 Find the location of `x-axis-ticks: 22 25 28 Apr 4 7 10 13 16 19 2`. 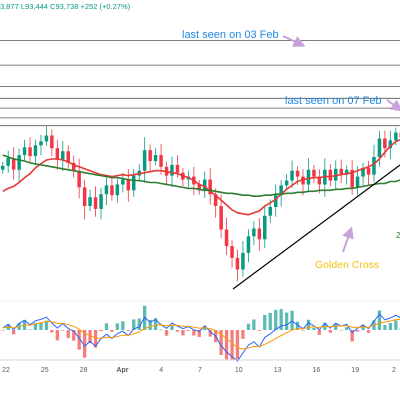

x-axis-ticks: 22 25 28 Apr 4 7 10 13 16 19 2 is located at coordinates (199, 370).